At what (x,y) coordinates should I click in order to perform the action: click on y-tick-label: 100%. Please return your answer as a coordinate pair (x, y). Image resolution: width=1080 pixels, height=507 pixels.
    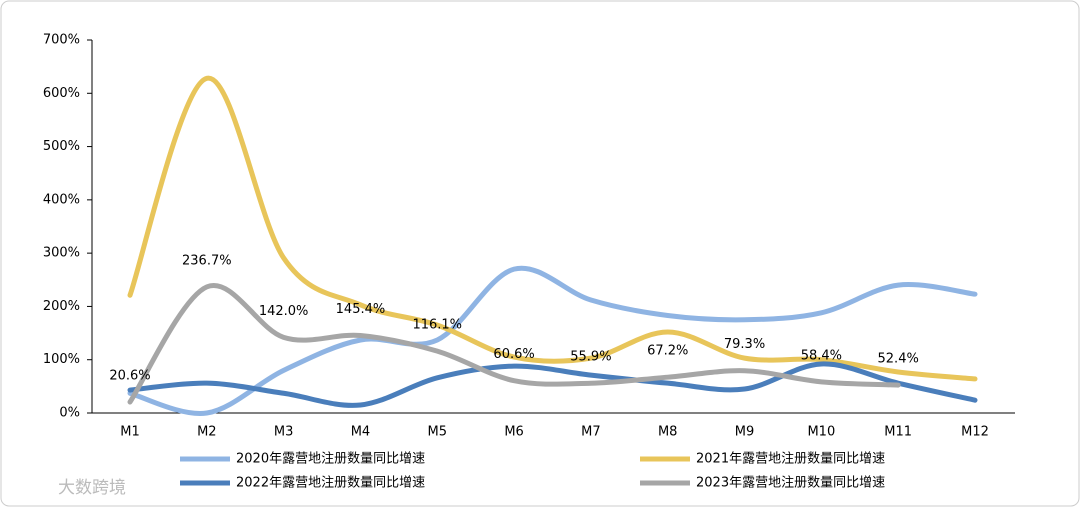
    Looking at the image, I should click on (61, 359).